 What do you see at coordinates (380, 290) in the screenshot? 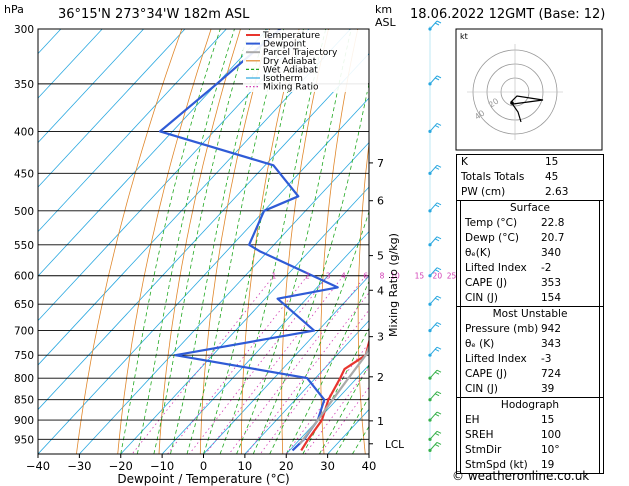
I see `height-tick-label: 4` at bounding box center [380, 290].